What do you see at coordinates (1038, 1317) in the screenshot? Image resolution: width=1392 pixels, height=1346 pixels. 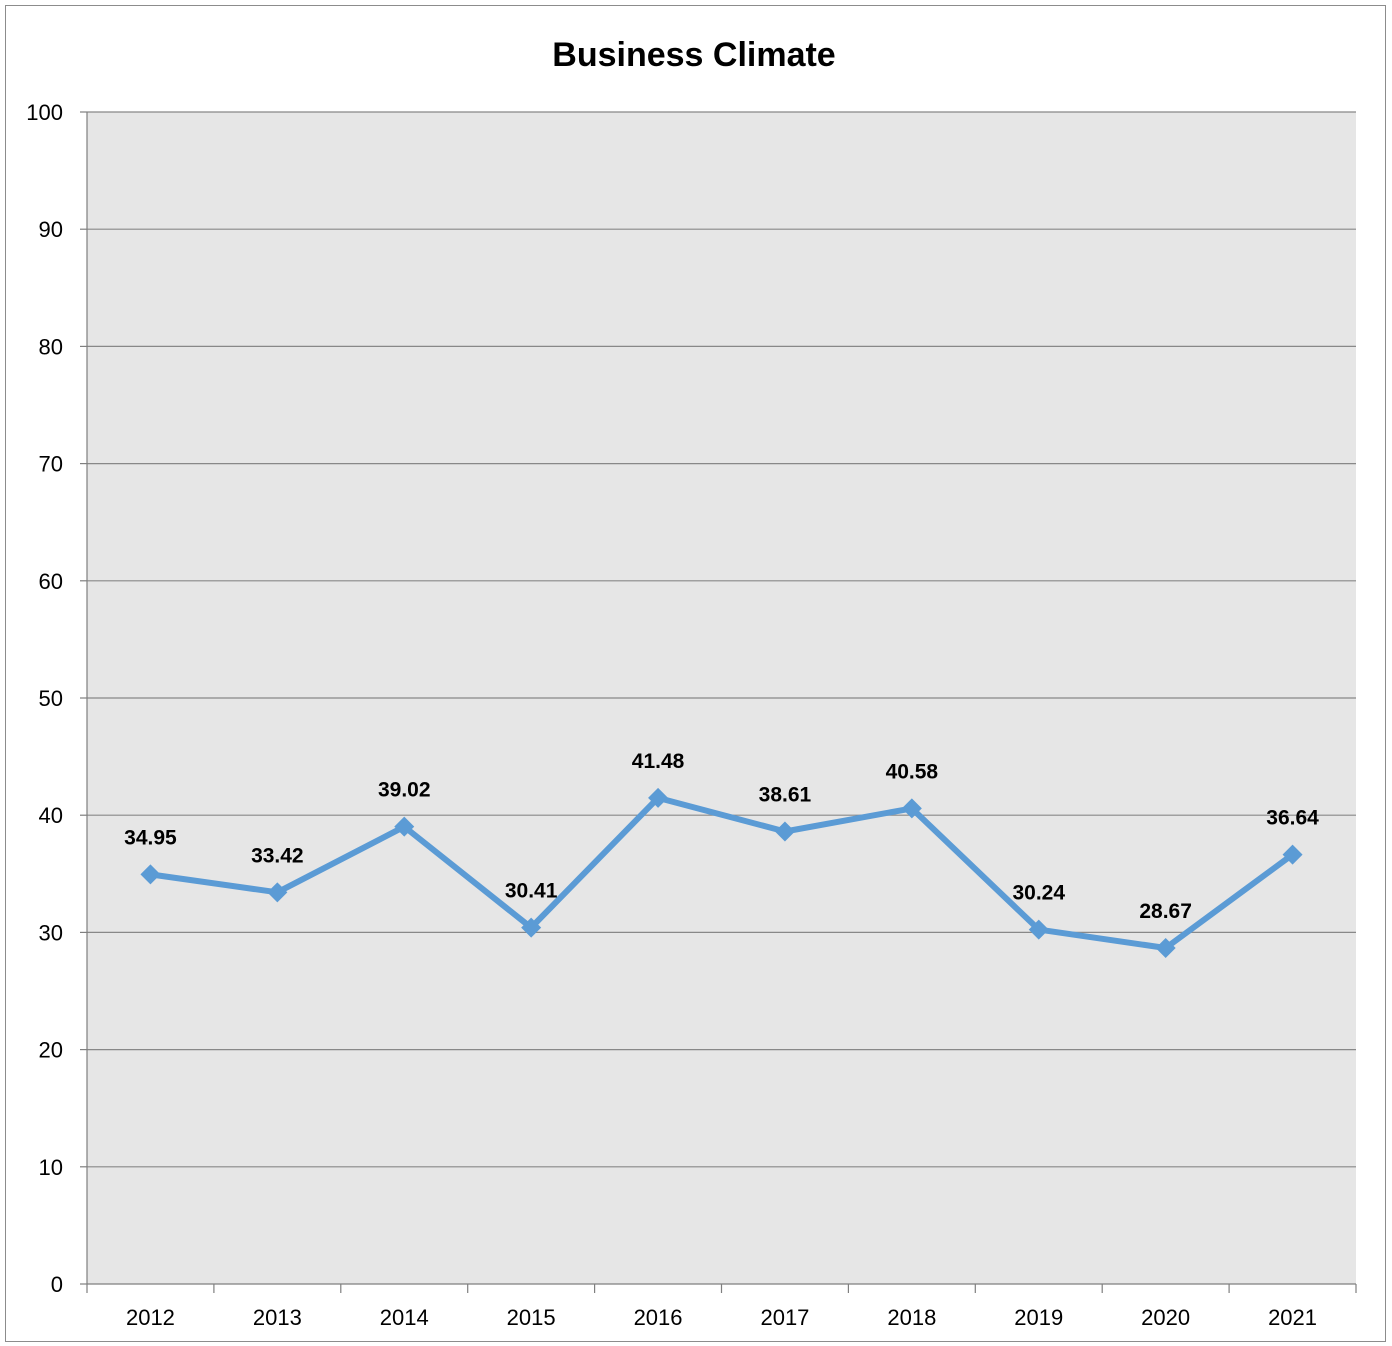 I see `x-tick-label: 2019` at bounding box center [1038, 1317].